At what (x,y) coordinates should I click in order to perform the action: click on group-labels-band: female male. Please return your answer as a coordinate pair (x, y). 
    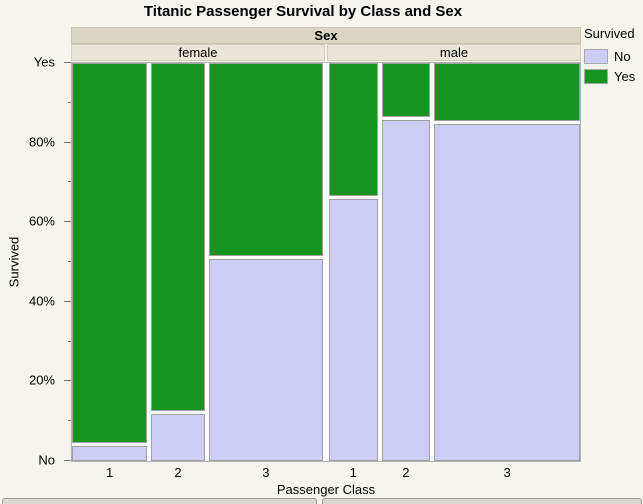
    Looking at the image, I should click on (326, 52).